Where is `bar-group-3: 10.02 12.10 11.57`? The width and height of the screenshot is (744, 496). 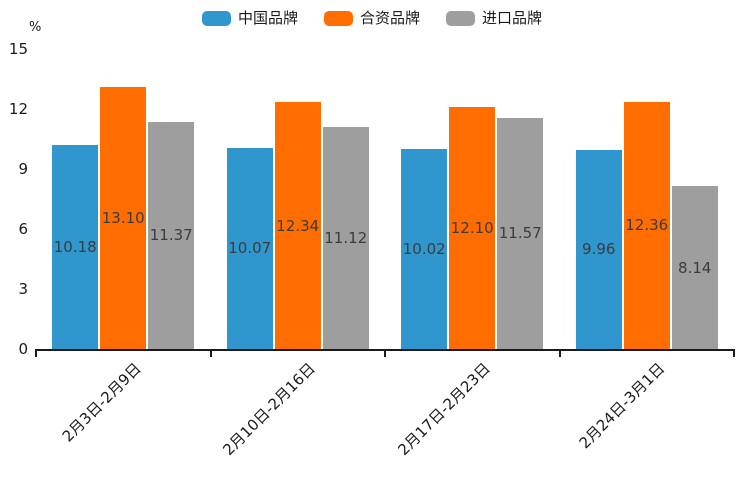 bar-group-3: 10.02 12.10 11.57 is located at coordinates (472, 199).